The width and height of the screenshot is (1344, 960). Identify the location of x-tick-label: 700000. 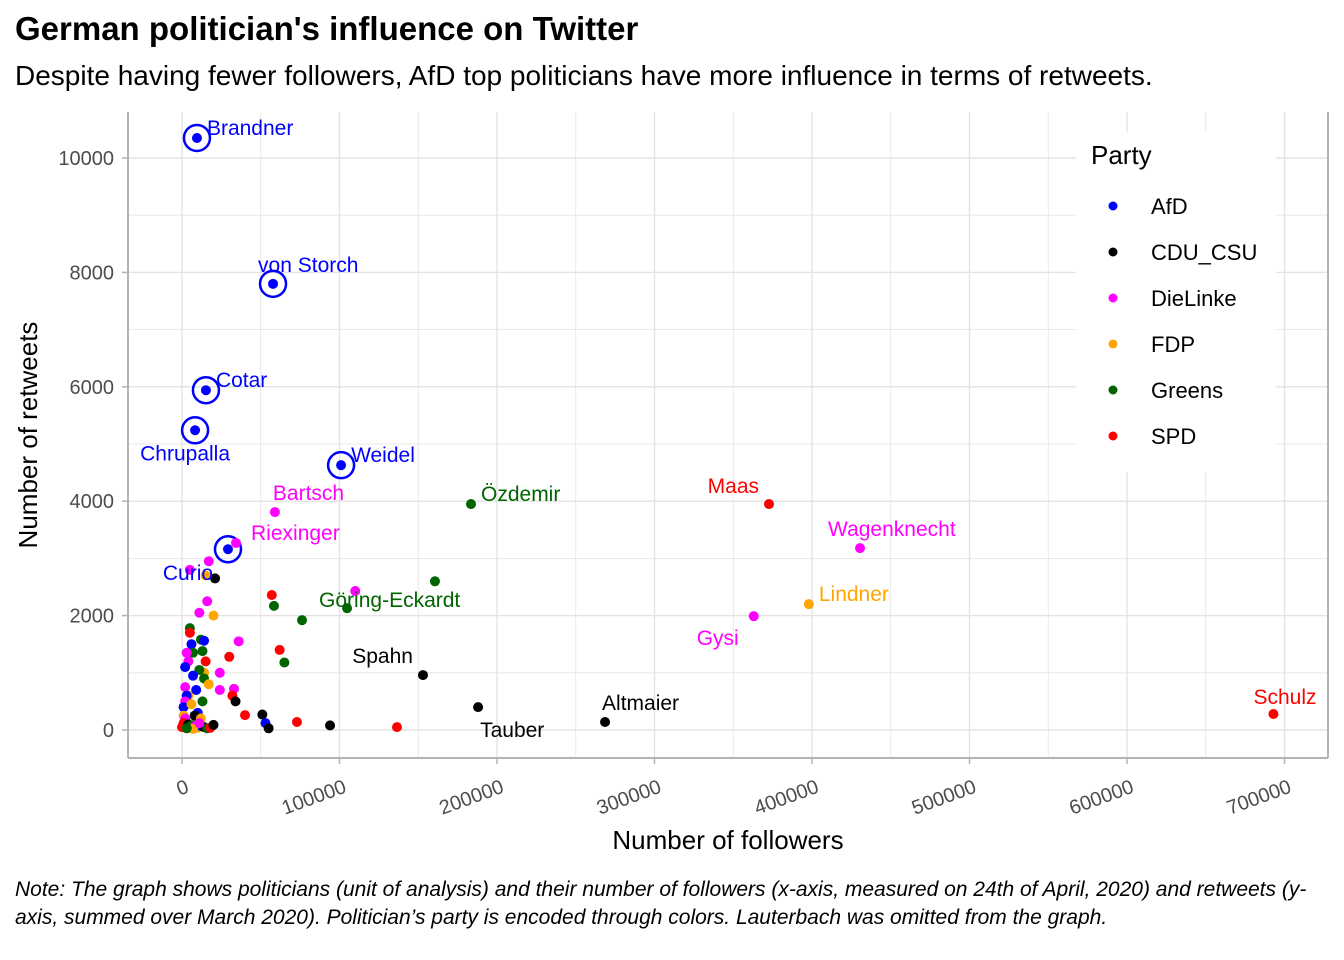
(1259, 798).